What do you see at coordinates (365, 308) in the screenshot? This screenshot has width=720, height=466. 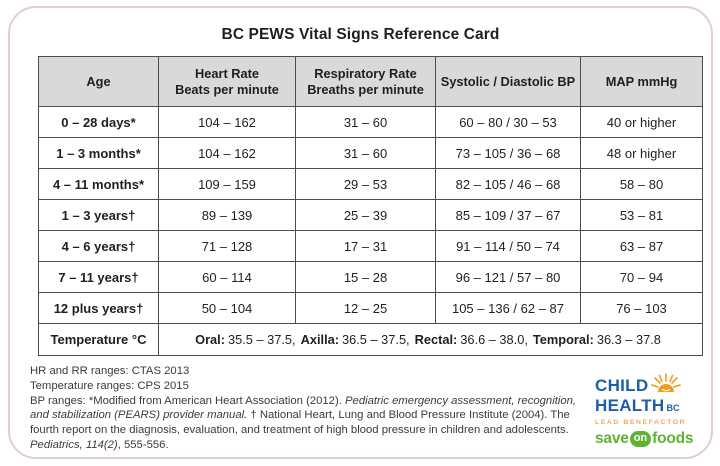 I see `respiratory-rate-cell: 12 – 25` at bounding box center [365, 308].